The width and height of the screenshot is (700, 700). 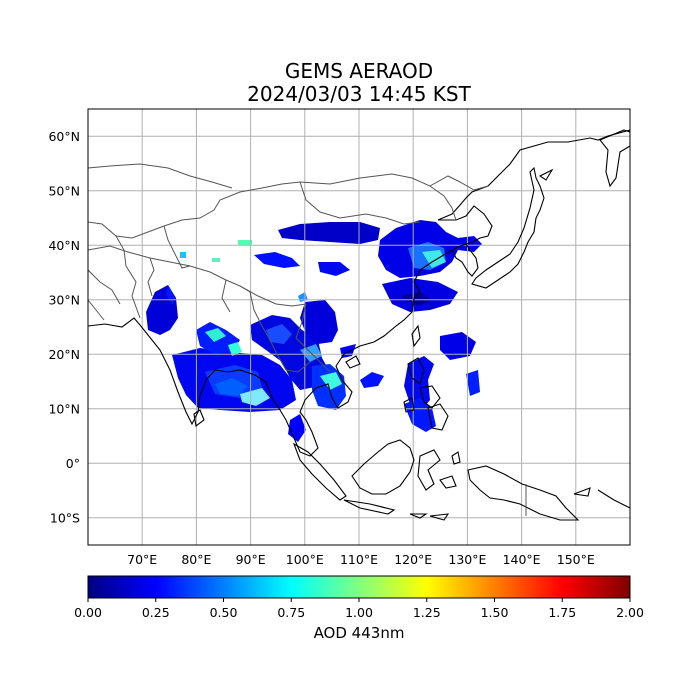 What do you see at coordinates (64, 245) in the screenshot?
I see `latitude-label: 40°N` at bounding box center [64, 245].